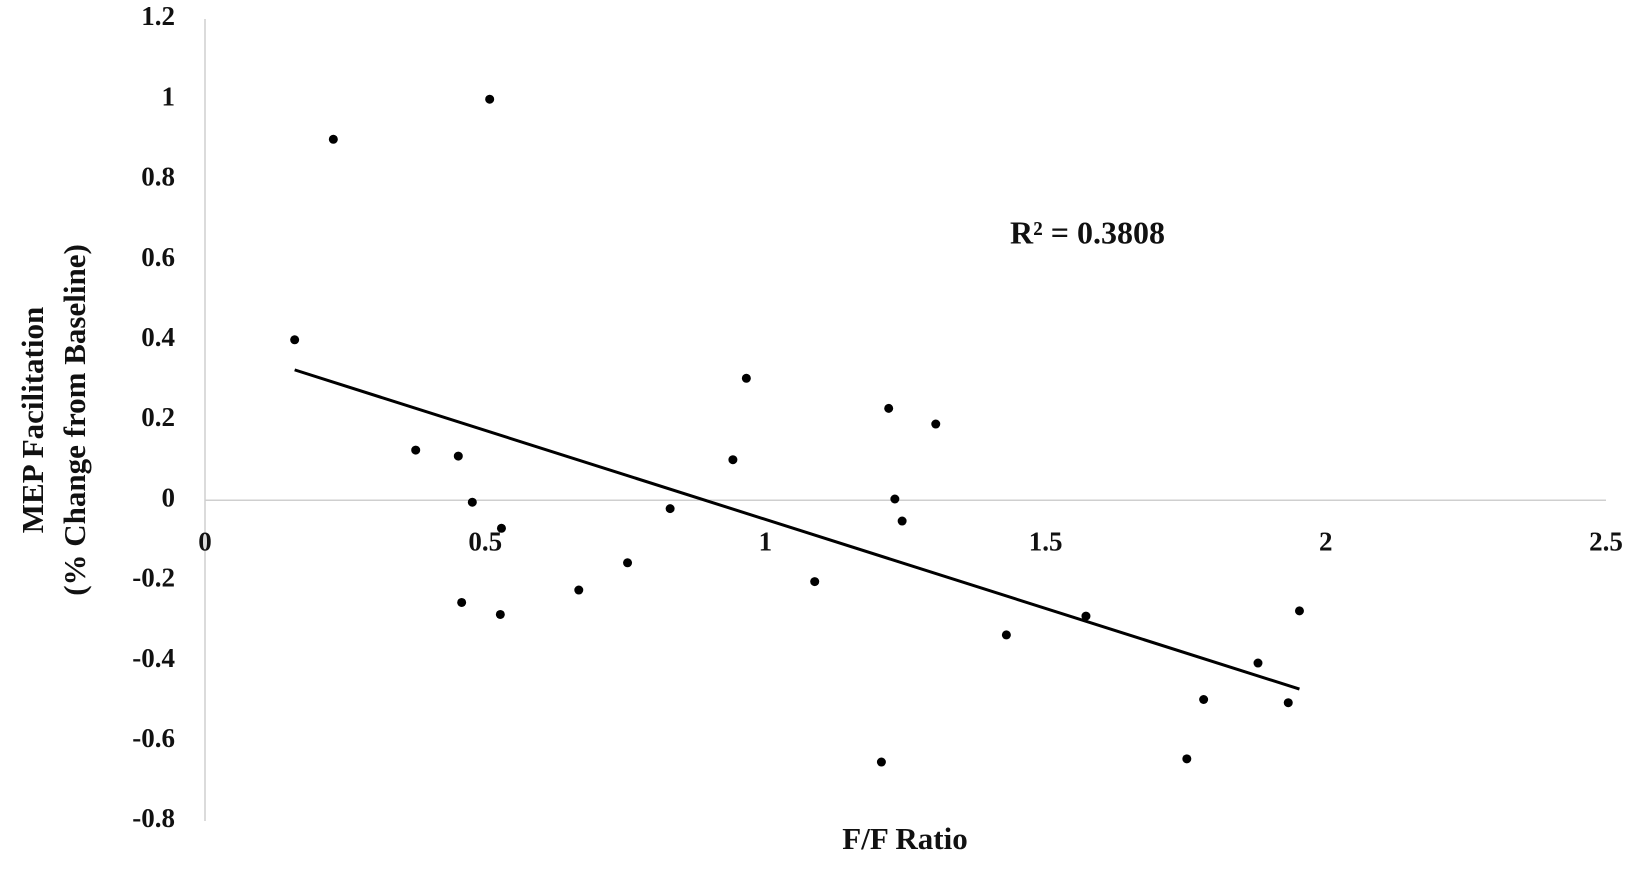 The width and height of the screenshot is (1634, 870). I want to click on y-tick-label: 1, so click(169, 96).